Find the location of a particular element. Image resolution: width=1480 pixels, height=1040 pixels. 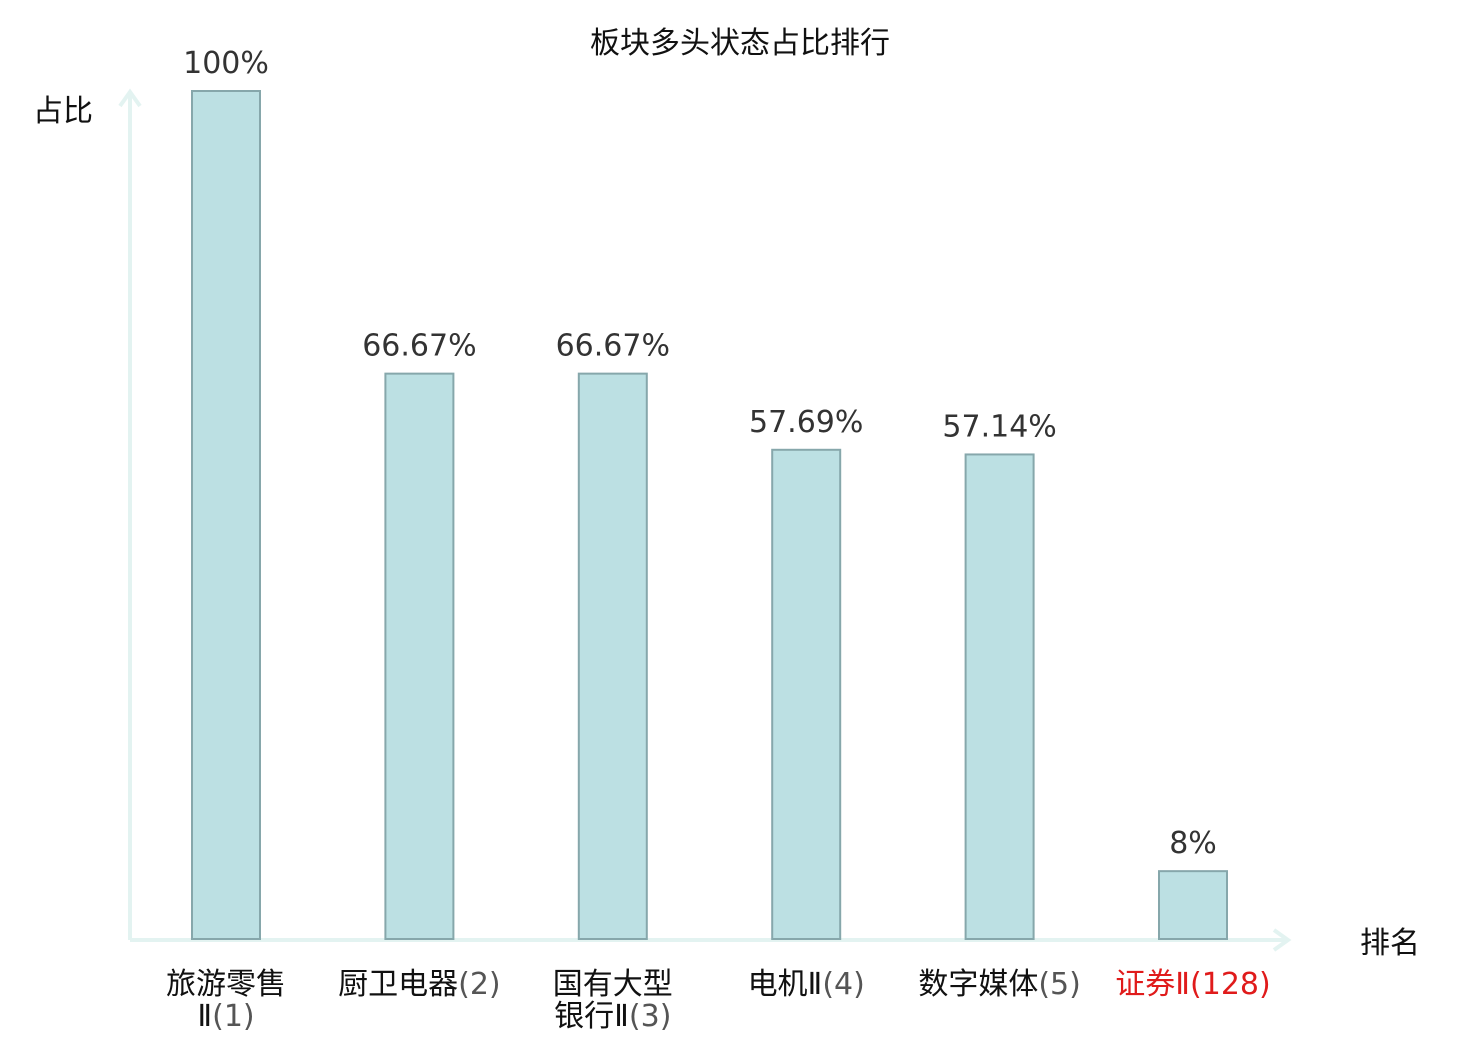

category-name-line: Ⅱ is located at coordinates (204, 1016).